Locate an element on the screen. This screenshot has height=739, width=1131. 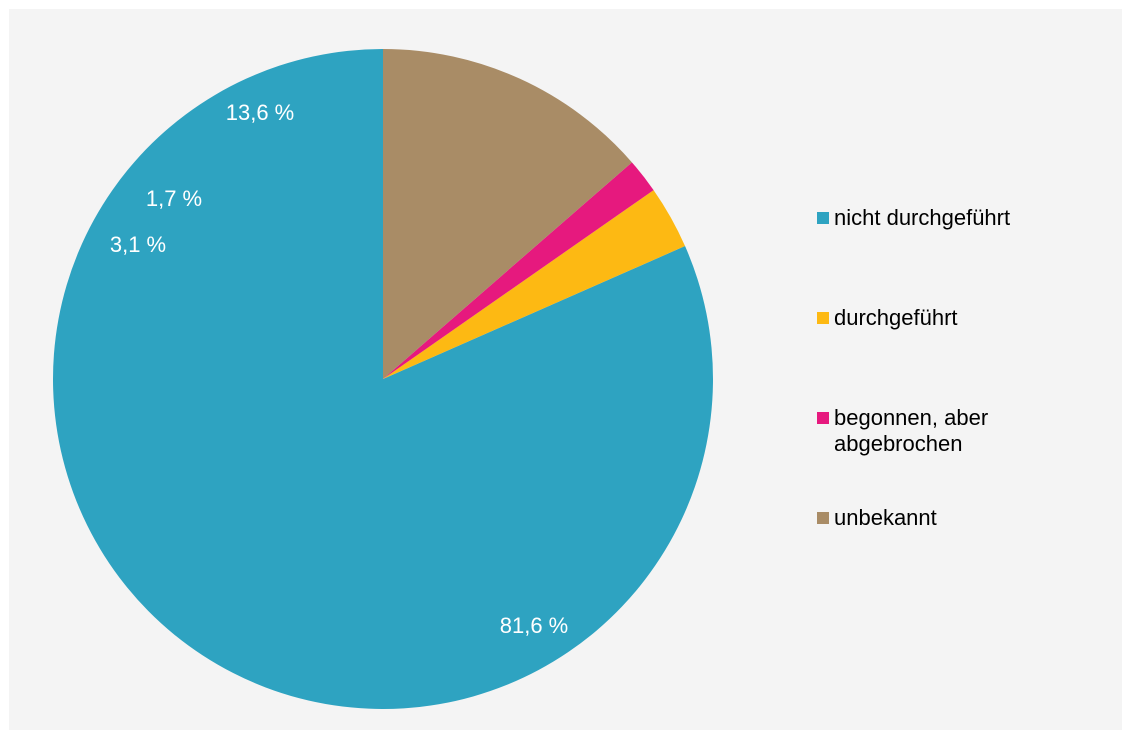
slice-label-2: 3,1 % is located at coordinates (138, 244).